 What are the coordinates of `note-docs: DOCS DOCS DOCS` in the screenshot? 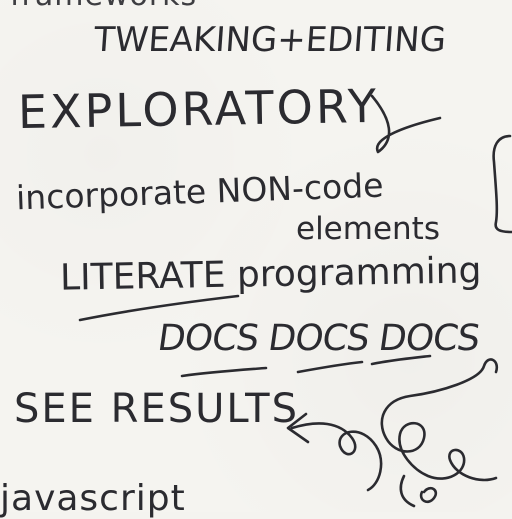 It's located at (318, 338).